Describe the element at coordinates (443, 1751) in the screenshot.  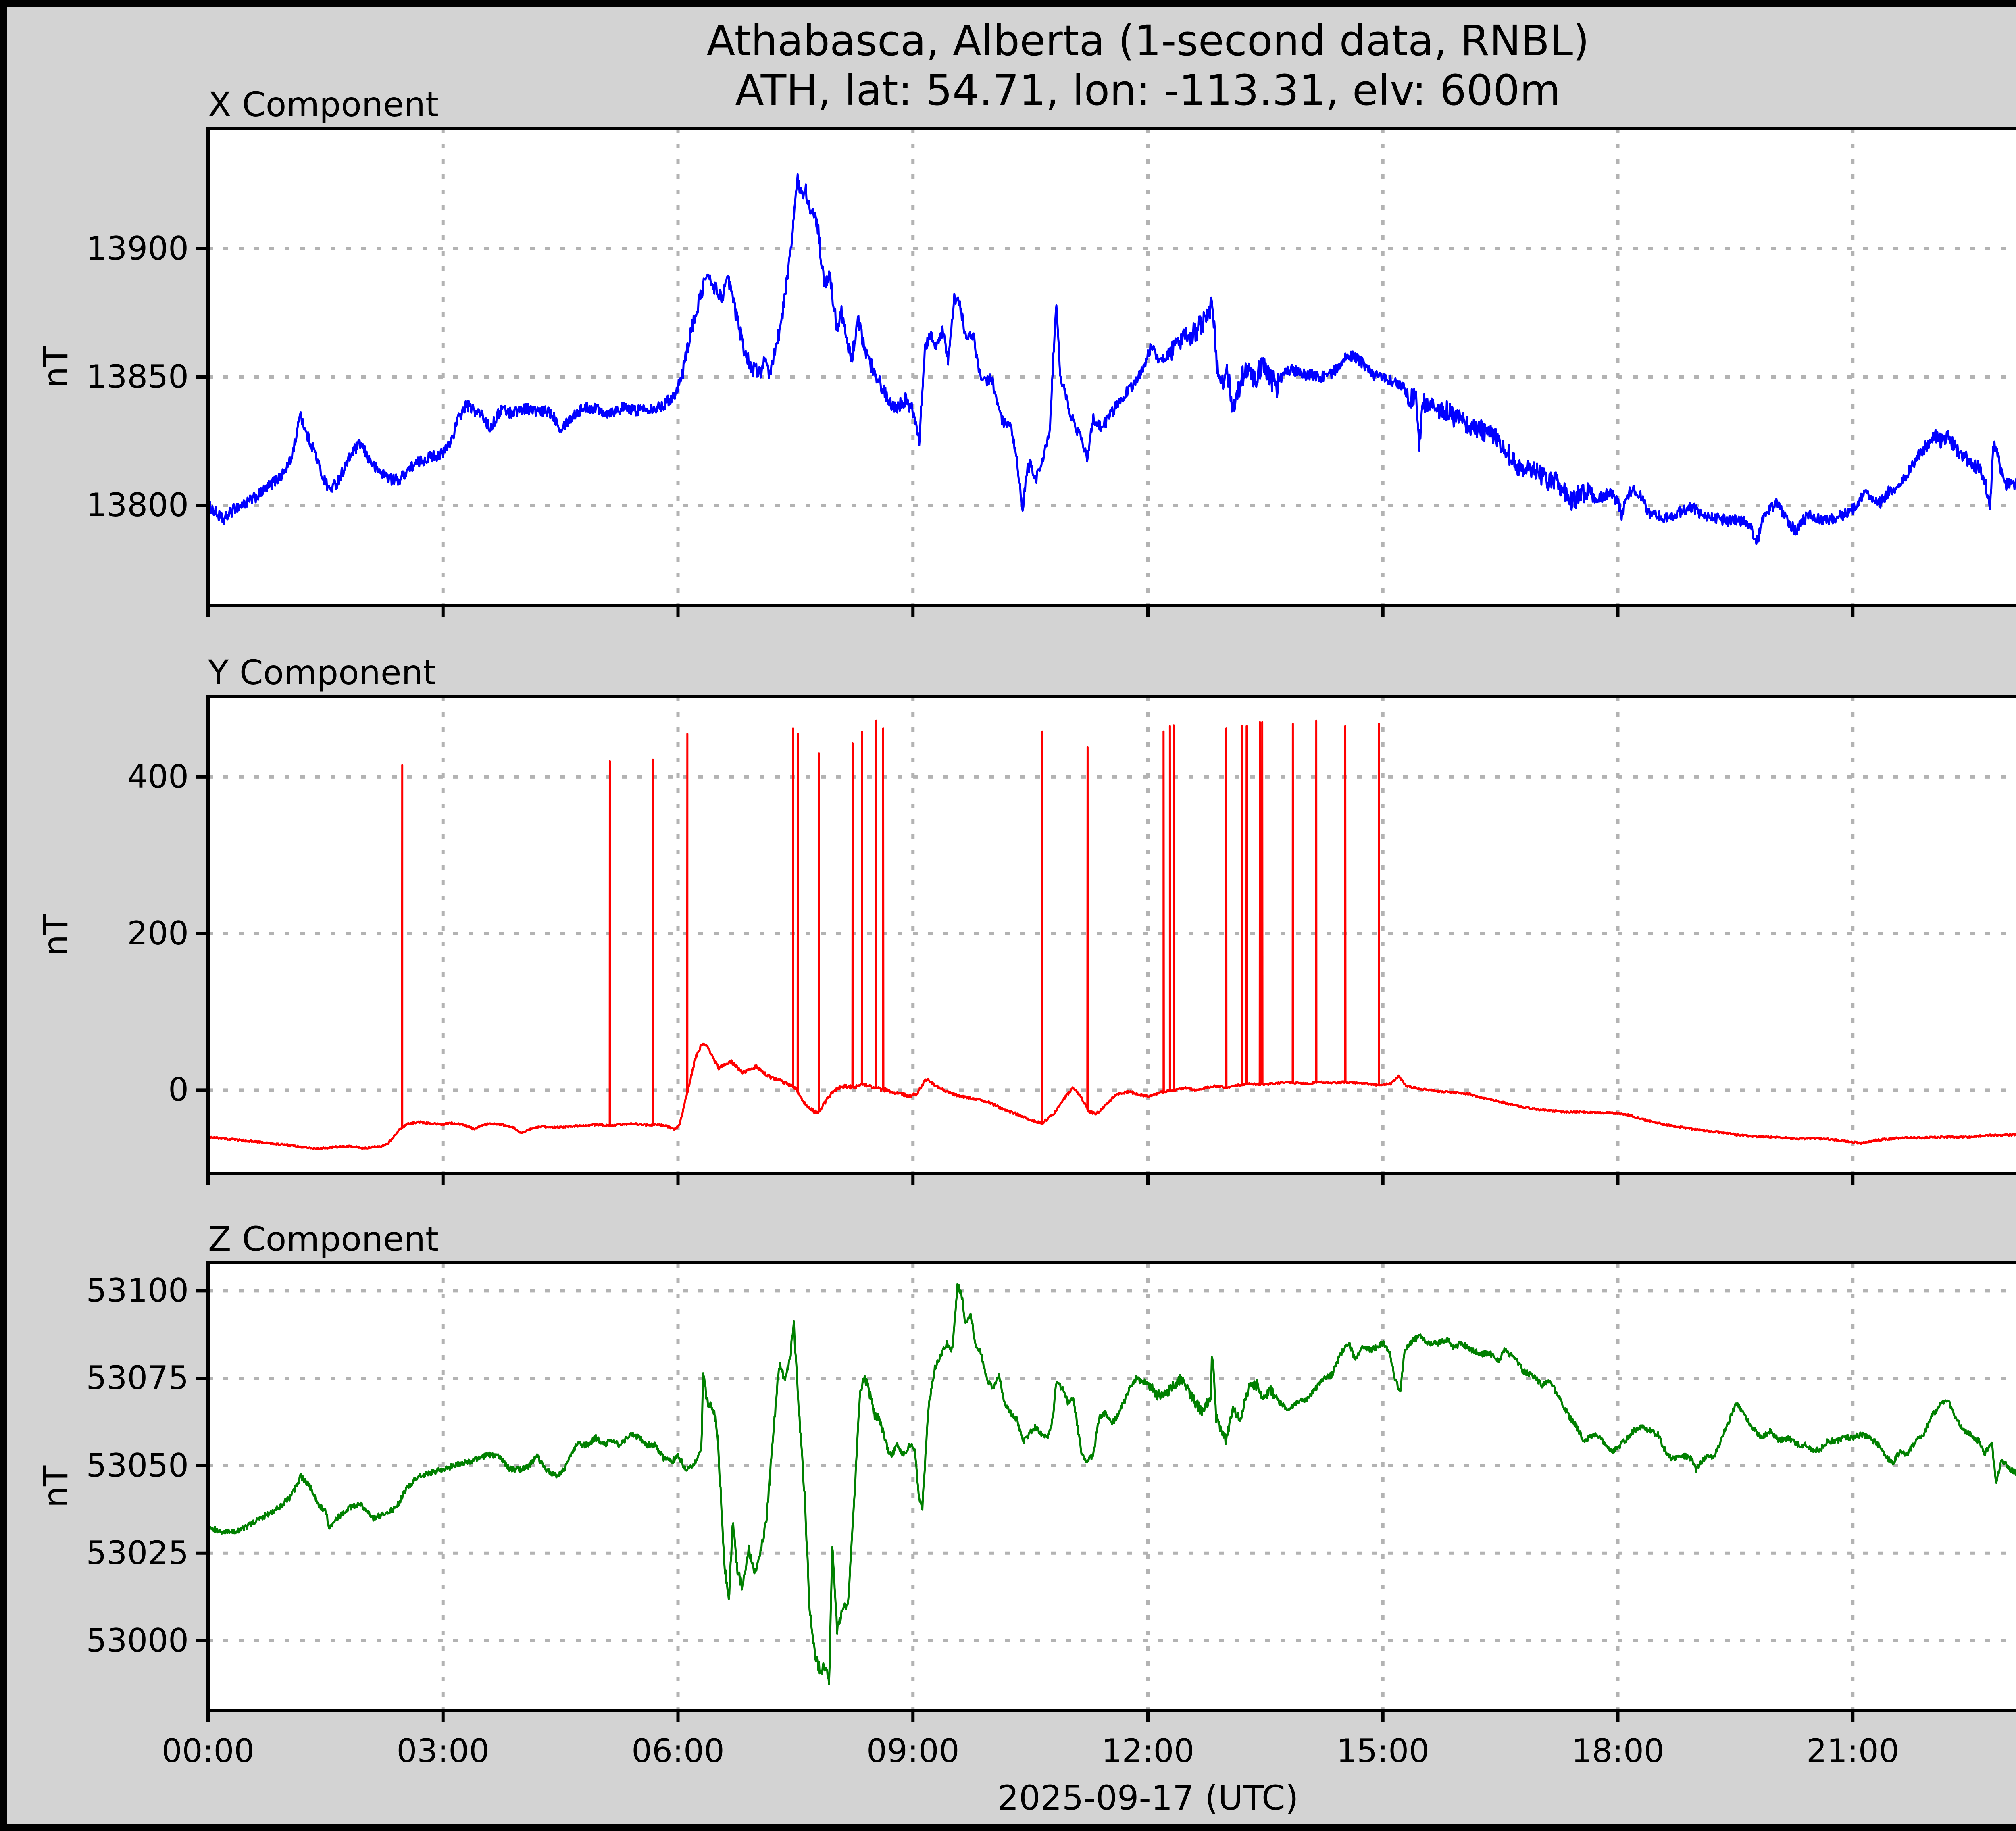
I see `x-tick-label: 03:00` at that location.